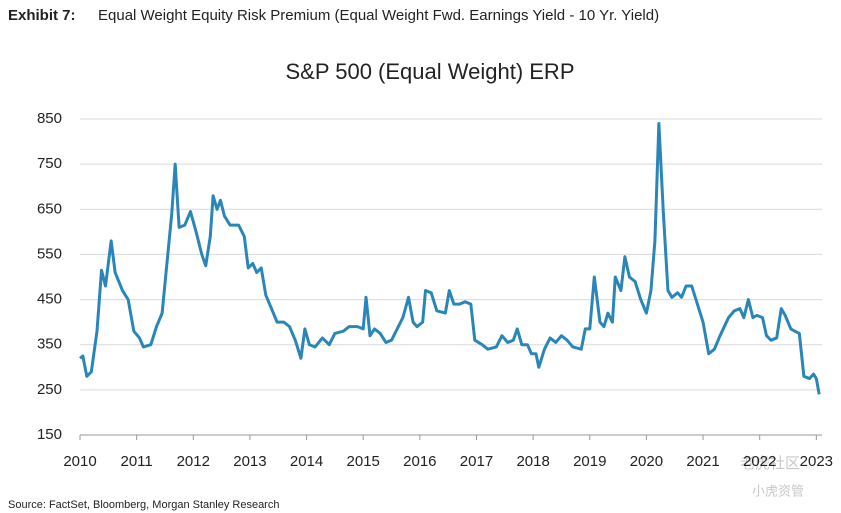  I want to click on x-tick-label: 2012, so click(193, 461).